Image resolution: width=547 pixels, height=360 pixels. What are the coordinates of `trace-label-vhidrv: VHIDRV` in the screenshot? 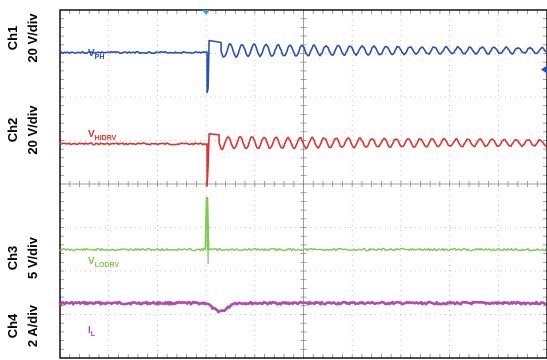 It's located at (102, 135).